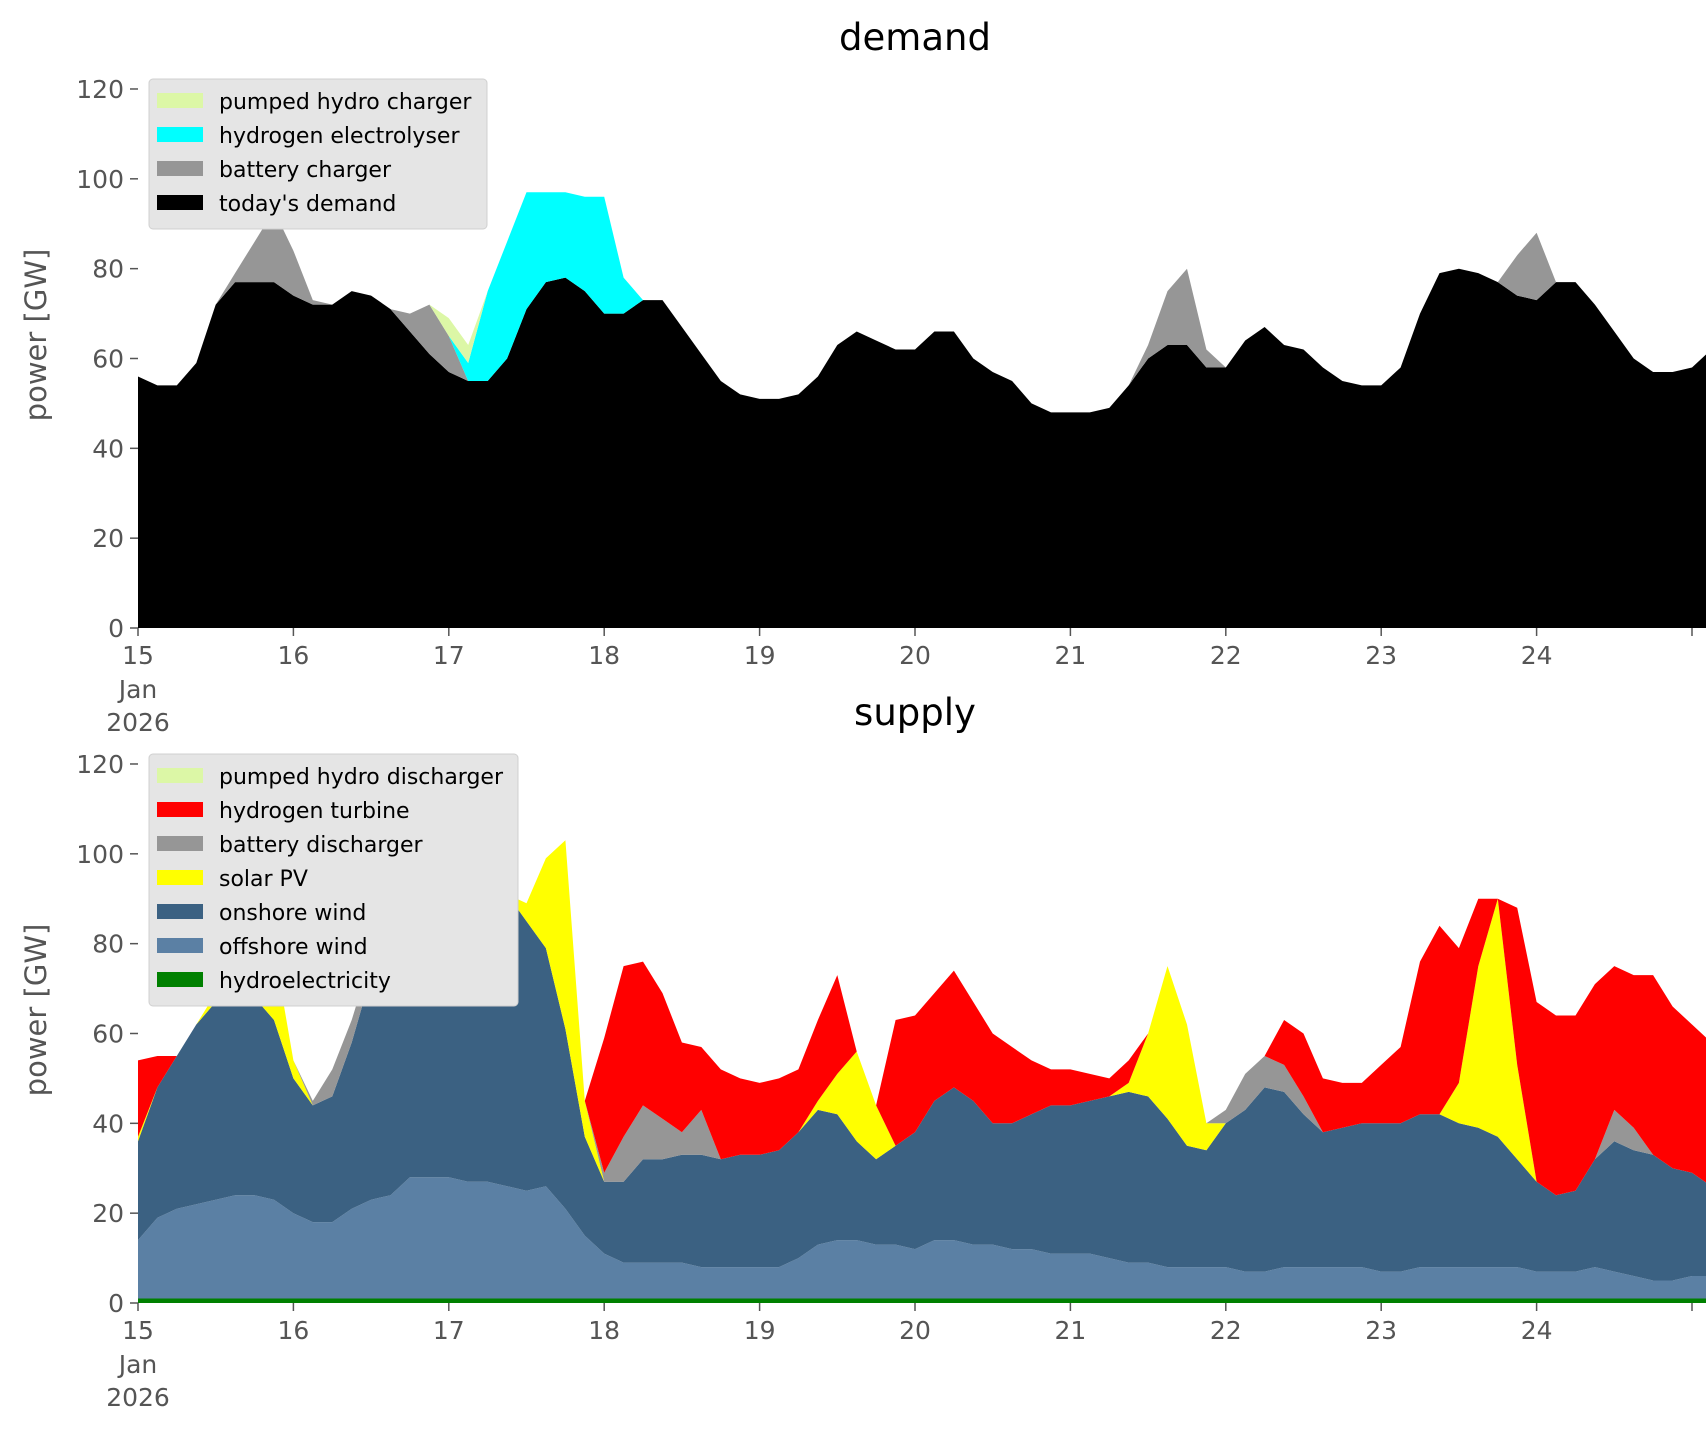 The image size is (1706, 1431). What do you see at coordinates (922, 1238) in the screenshot?
I see `area-offshore-wind` at bounding box center [922, 1238].